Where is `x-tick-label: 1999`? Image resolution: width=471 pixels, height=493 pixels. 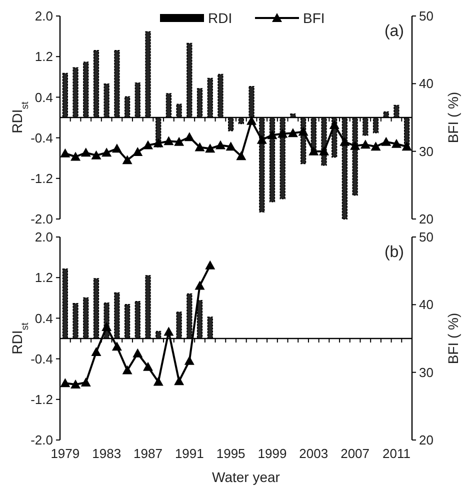 x-tick-label: 1999 is located at coordinates (272, 453).